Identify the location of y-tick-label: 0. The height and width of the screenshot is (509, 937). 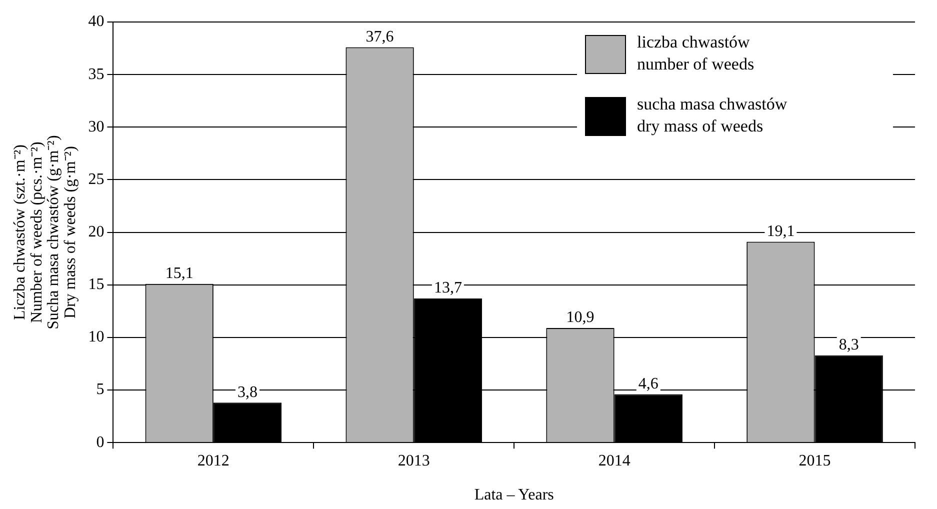
(100, 442).